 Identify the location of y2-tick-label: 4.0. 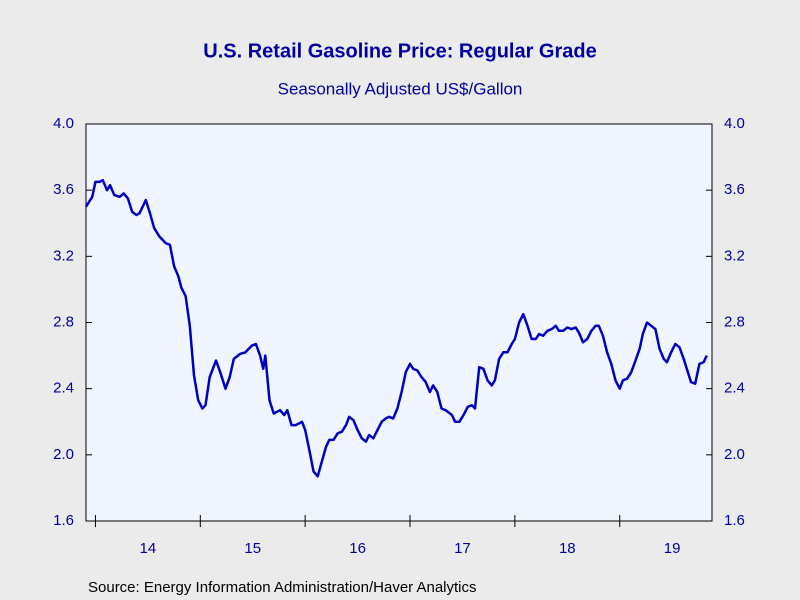
(734, 123).